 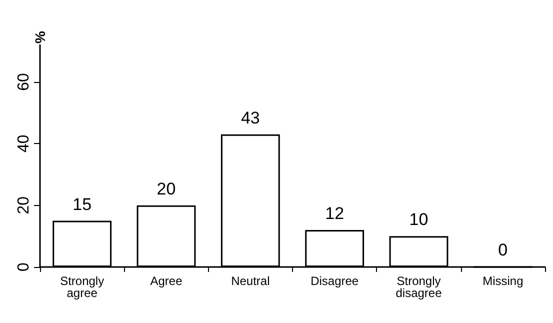 What do you see at coordinates (166, 281) in the screenshot?
I see `x-tick-label: Agree` at bounding box center [166, 281].